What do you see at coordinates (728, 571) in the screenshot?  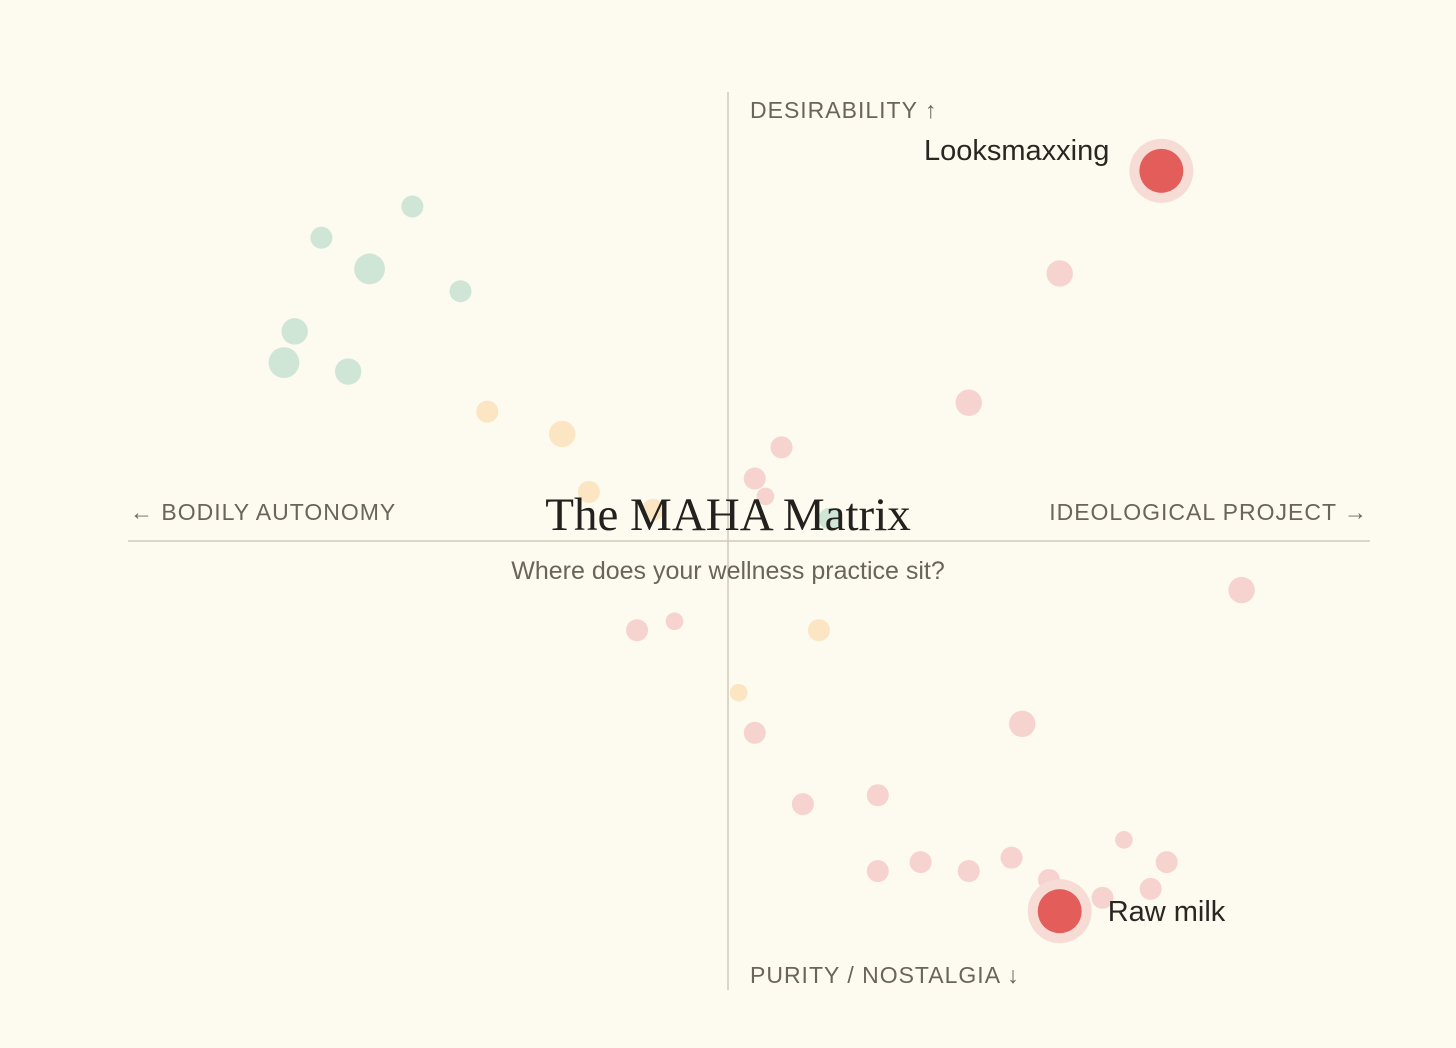 I see `chart-subtitle: Where does your wellness practice sit?` at bounding box center [728, 571].